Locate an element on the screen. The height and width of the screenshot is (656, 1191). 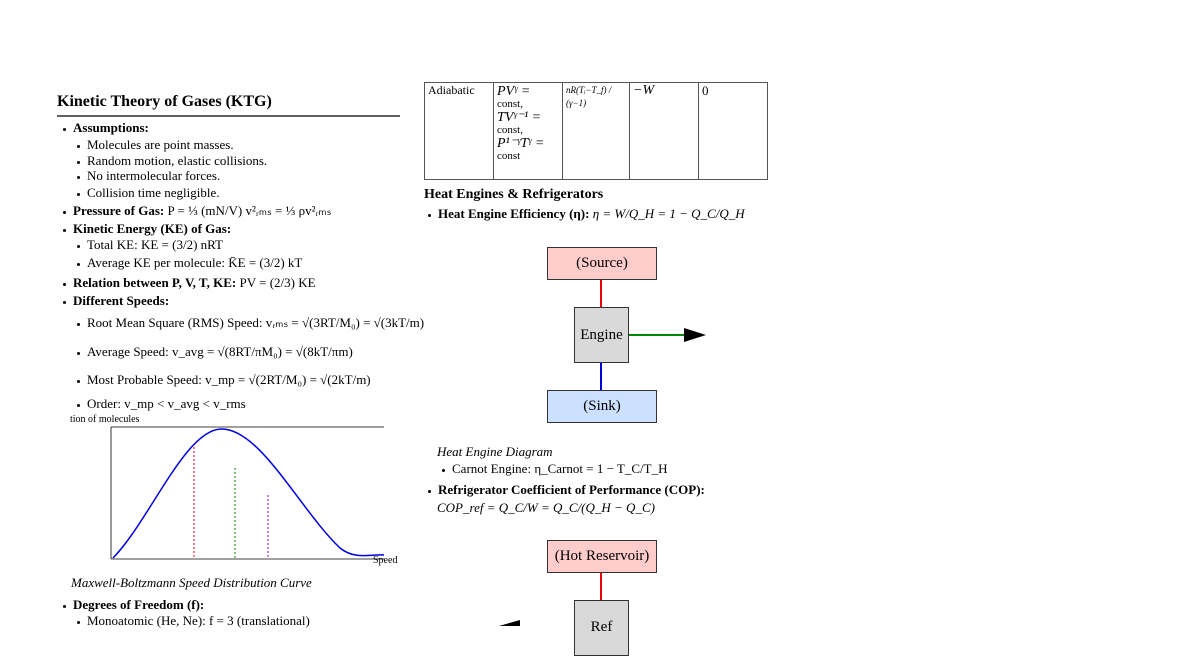
text: PV = (2/3) KE is located at coordinates (277, 282).